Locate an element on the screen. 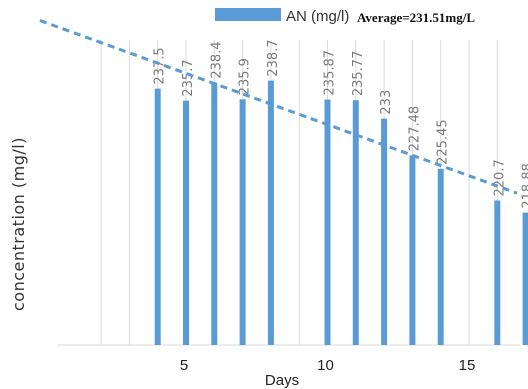 This screenshot has height=389, width=528. data-label: 238.7 is located at coordinates (273, 57).